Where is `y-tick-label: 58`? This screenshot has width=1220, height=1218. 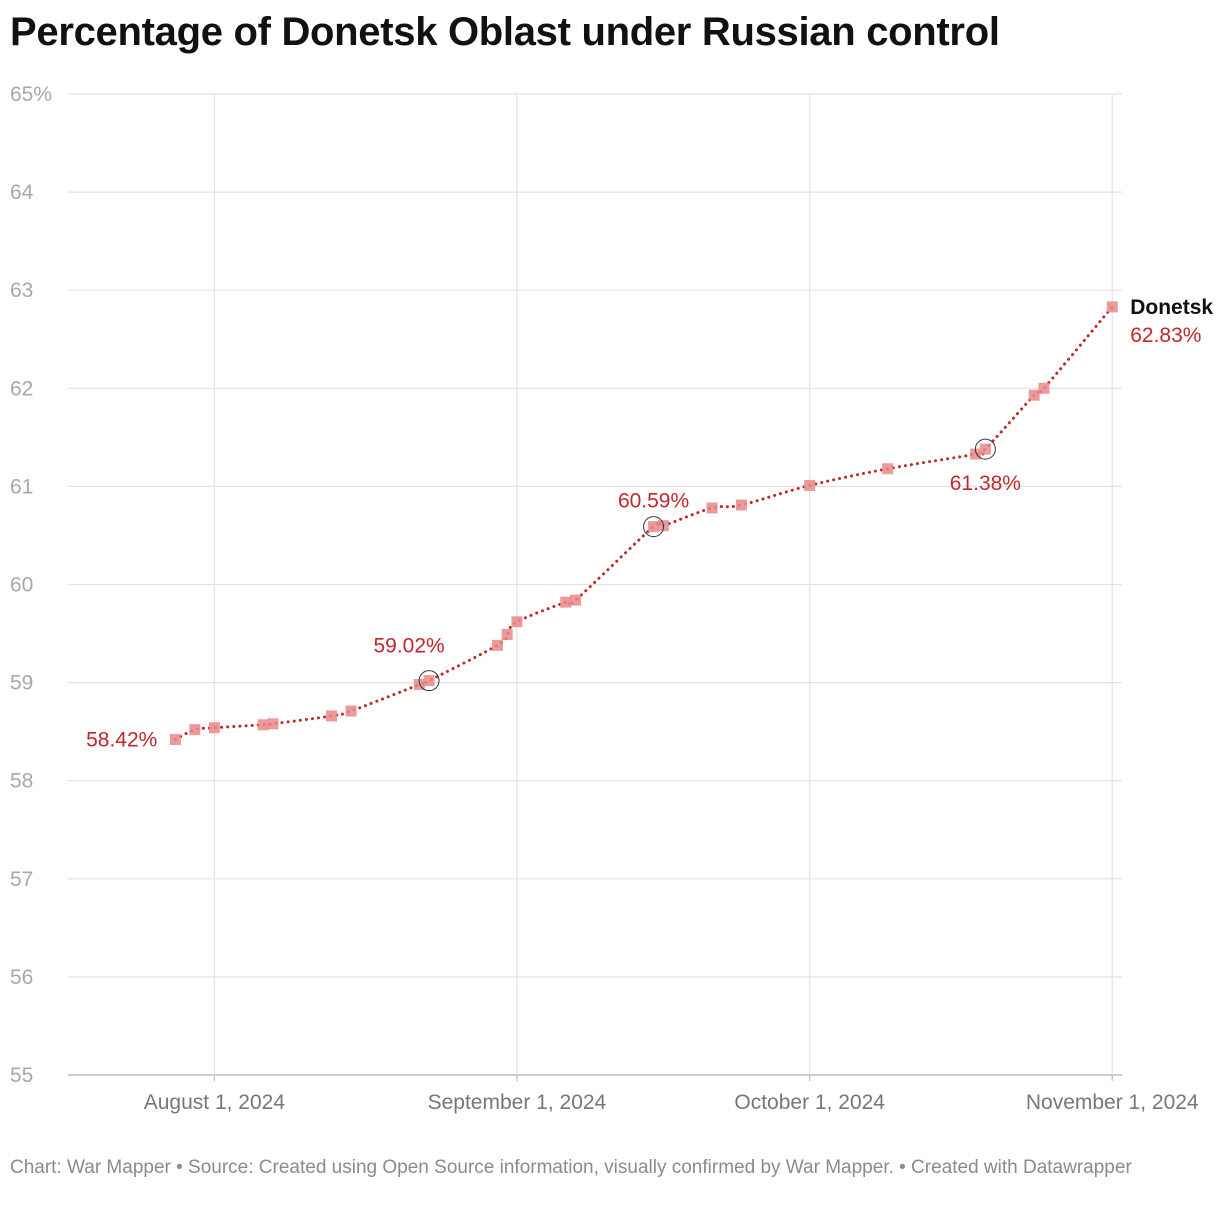
y-tick-label: 58 is located at coordinates (21, 781).